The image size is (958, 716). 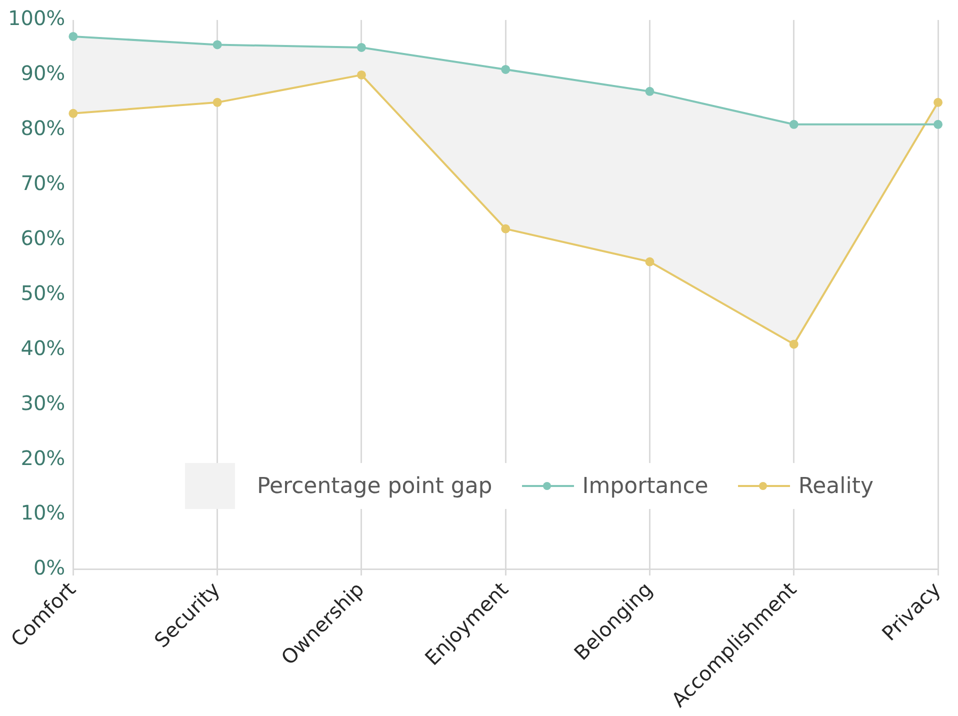 I want to click on y-tick-label: 90%, so click(x=43, y=73).